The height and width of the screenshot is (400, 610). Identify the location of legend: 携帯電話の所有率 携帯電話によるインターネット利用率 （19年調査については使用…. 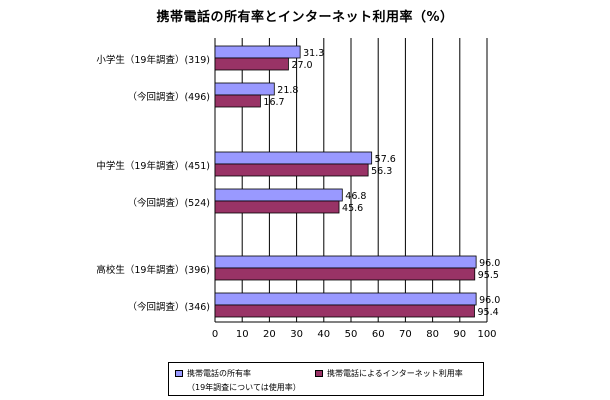
(326, 379).